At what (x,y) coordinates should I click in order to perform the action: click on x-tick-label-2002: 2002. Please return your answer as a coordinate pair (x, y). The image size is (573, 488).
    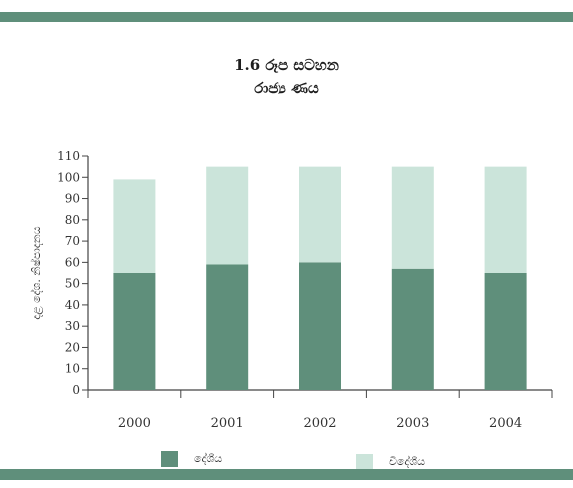
    Looking at the image, I should click on (319, 423).